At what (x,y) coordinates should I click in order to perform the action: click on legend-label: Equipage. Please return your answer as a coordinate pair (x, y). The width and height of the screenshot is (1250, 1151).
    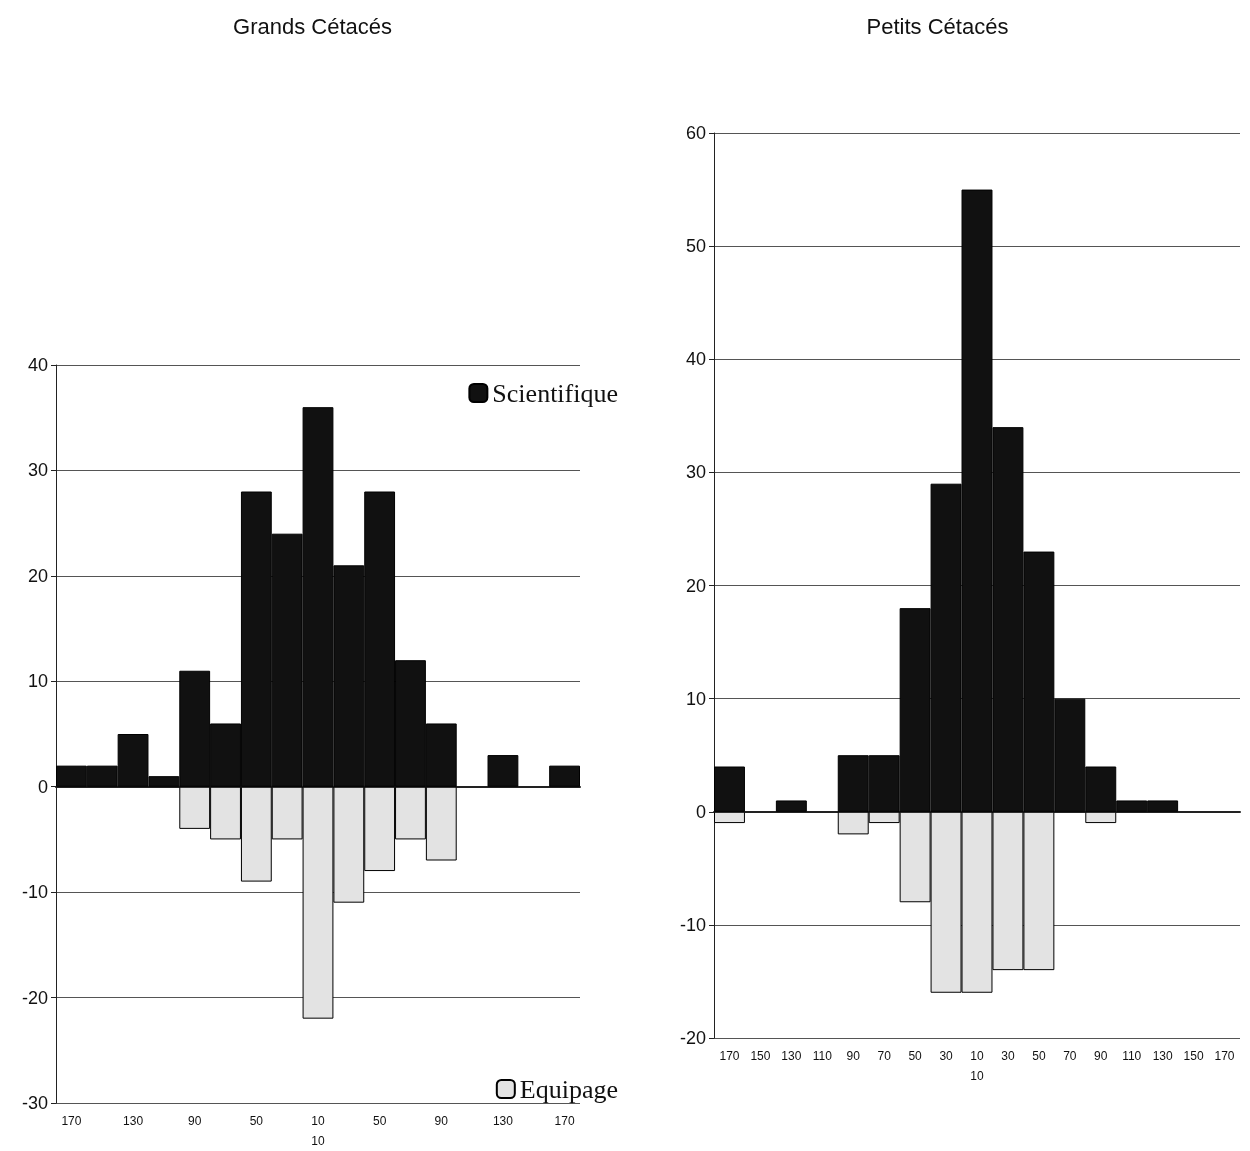
    Looking at the image, I should click on (568, 1089).